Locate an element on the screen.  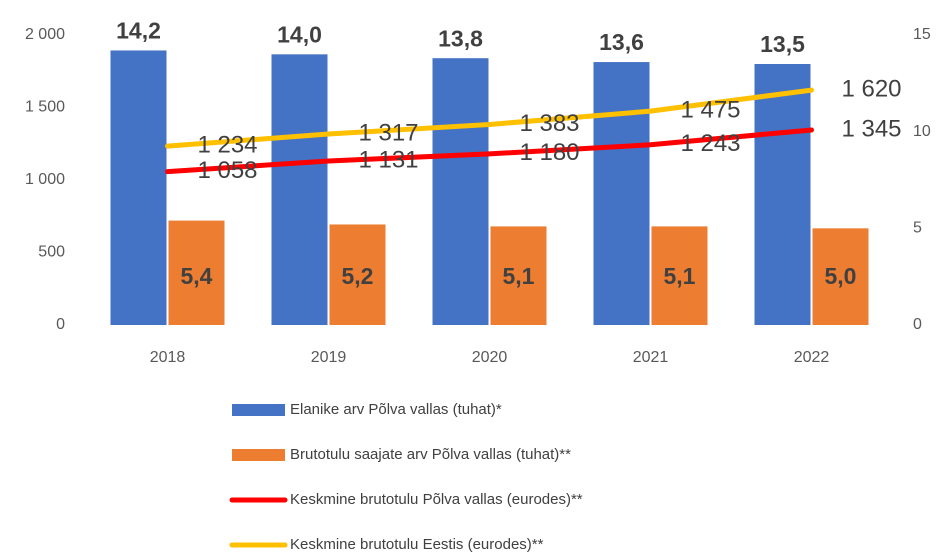
data-label: 1 475 is located at coordinates (710, 109).